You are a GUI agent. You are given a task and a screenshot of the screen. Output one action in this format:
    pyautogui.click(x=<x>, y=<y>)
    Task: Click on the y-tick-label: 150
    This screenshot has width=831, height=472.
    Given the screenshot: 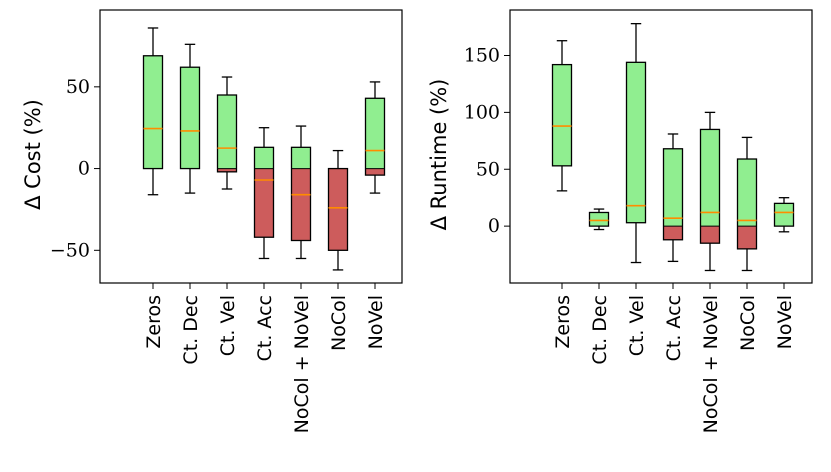 What is the action you would take?
    pyautogui.click(x=482, y=56)
    